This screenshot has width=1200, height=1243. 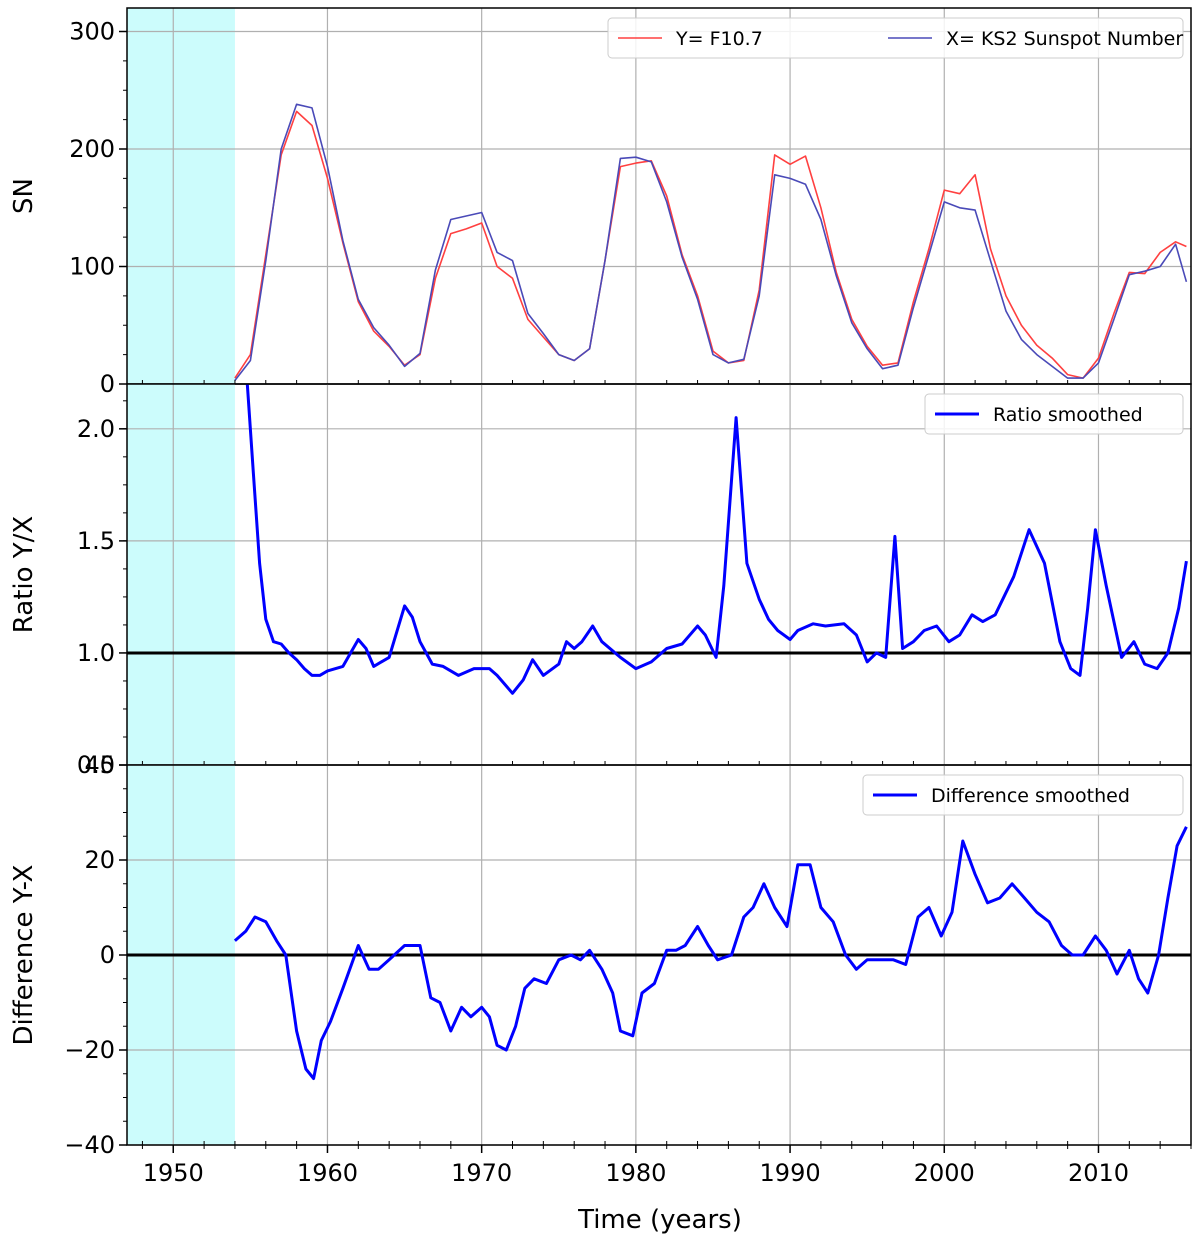 I want to click on y-axis-label: SN, so click(x=24, y=196).